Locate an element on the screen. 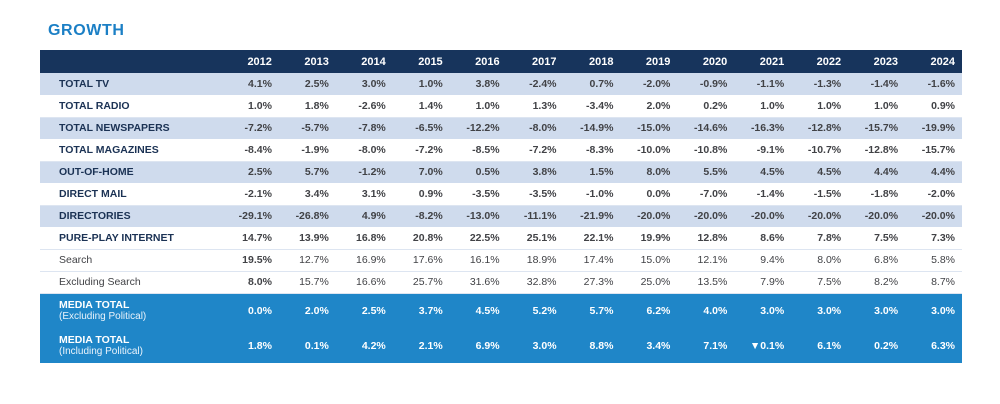 The width and height of the screenshot is (1000, 404). cell-value: 16.6% is located at coordinates (370, 282).